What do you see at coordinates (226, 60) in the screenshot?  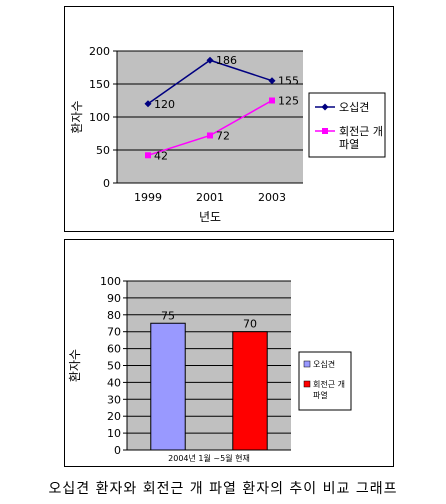 I see `data-label: 186` at bounding box center [226, 60].